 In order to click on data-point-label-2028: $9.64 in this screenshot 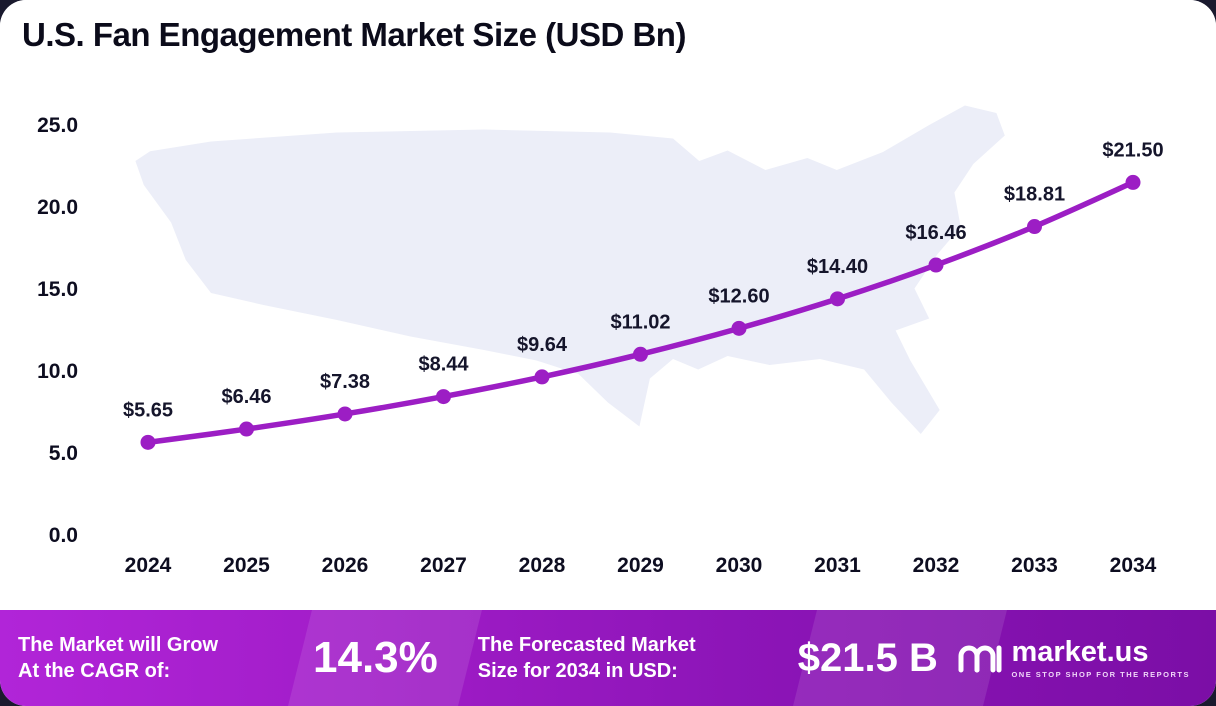, I will do `click(542, 345)`.